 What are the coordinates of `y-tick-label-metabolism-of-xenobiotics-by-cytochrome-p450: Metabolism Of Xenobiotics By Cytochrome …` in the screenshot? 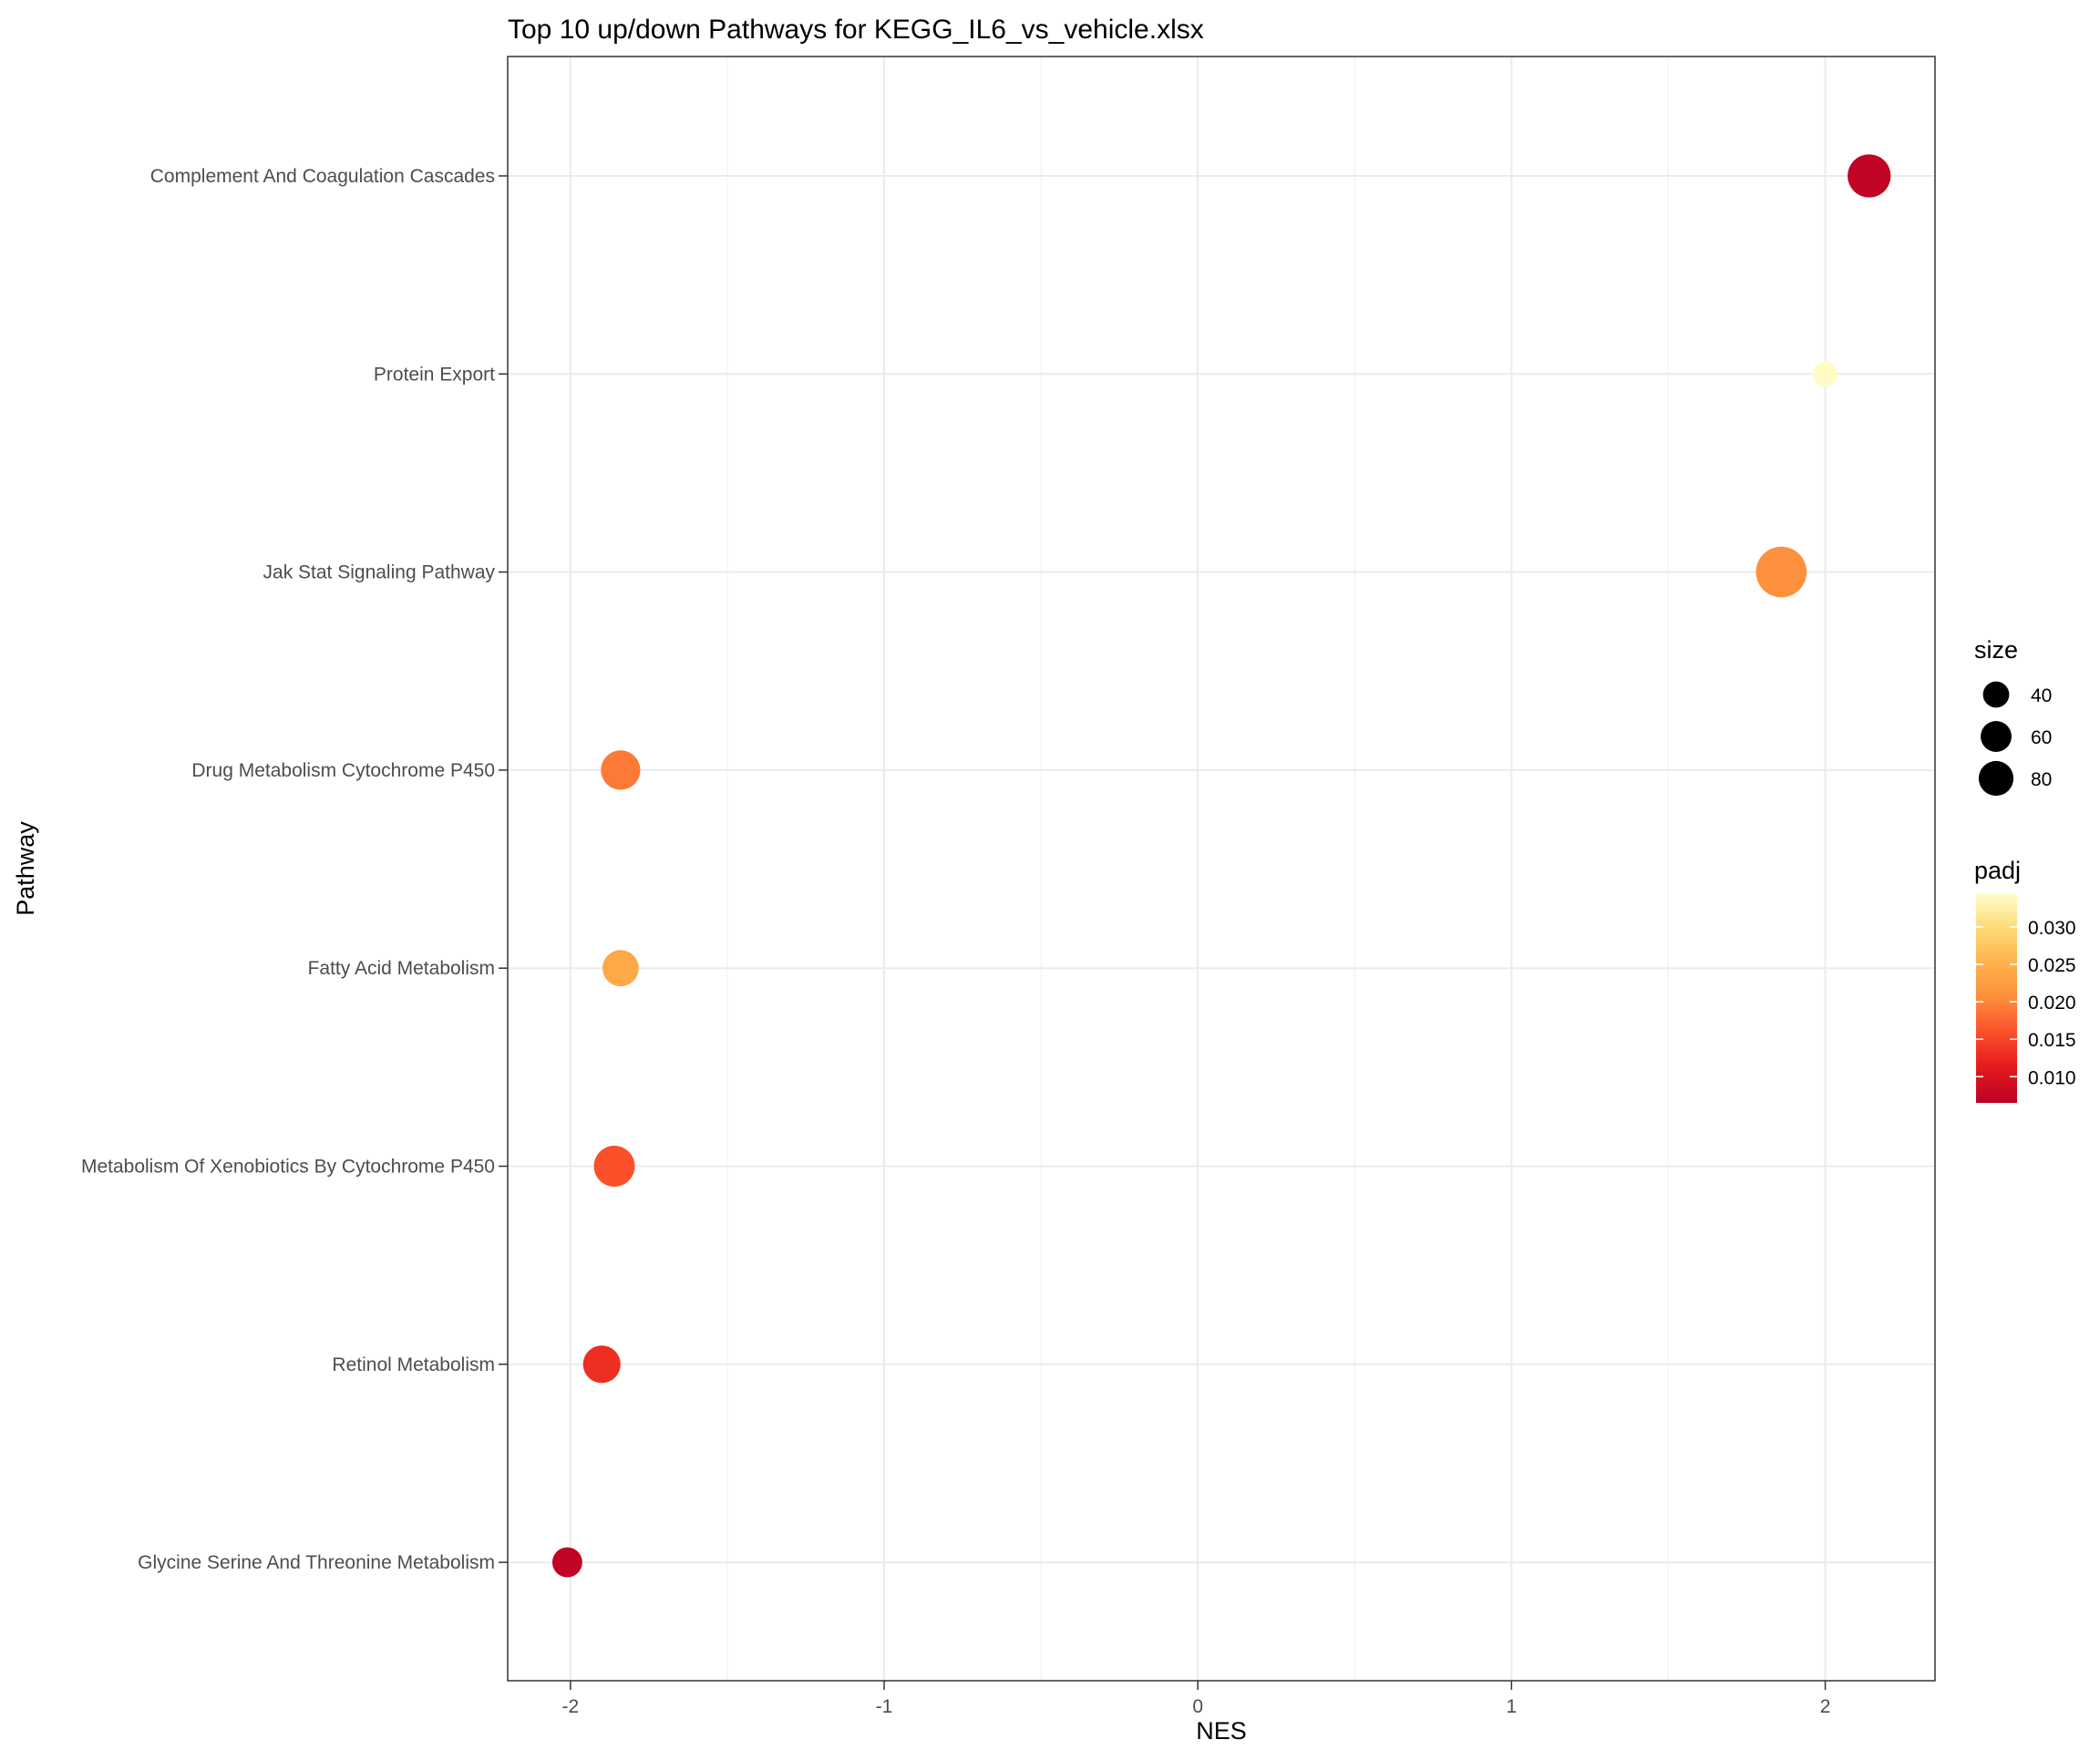 It's located at (288, 1168).